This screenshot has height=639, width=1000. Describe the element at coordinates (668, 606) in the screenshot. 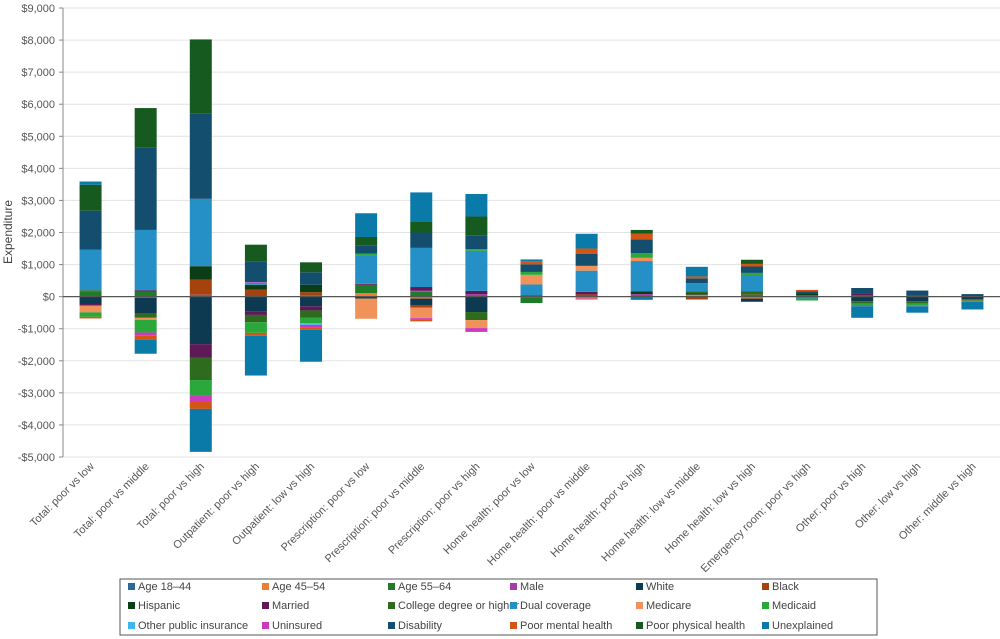

I see `legend-label: Medicare` at that location.